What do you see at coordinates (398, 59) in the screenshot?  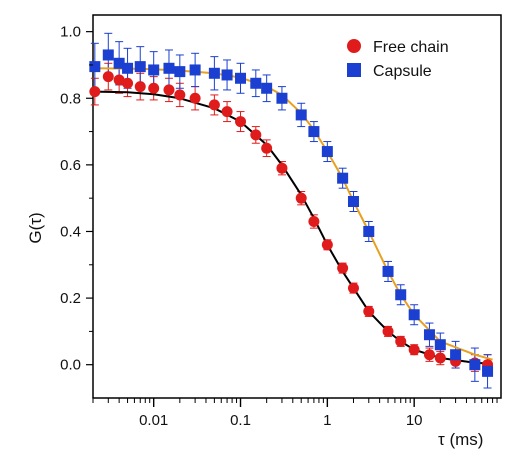 I see `legend: Free chain Capsule` at bounding box center [398, 59].